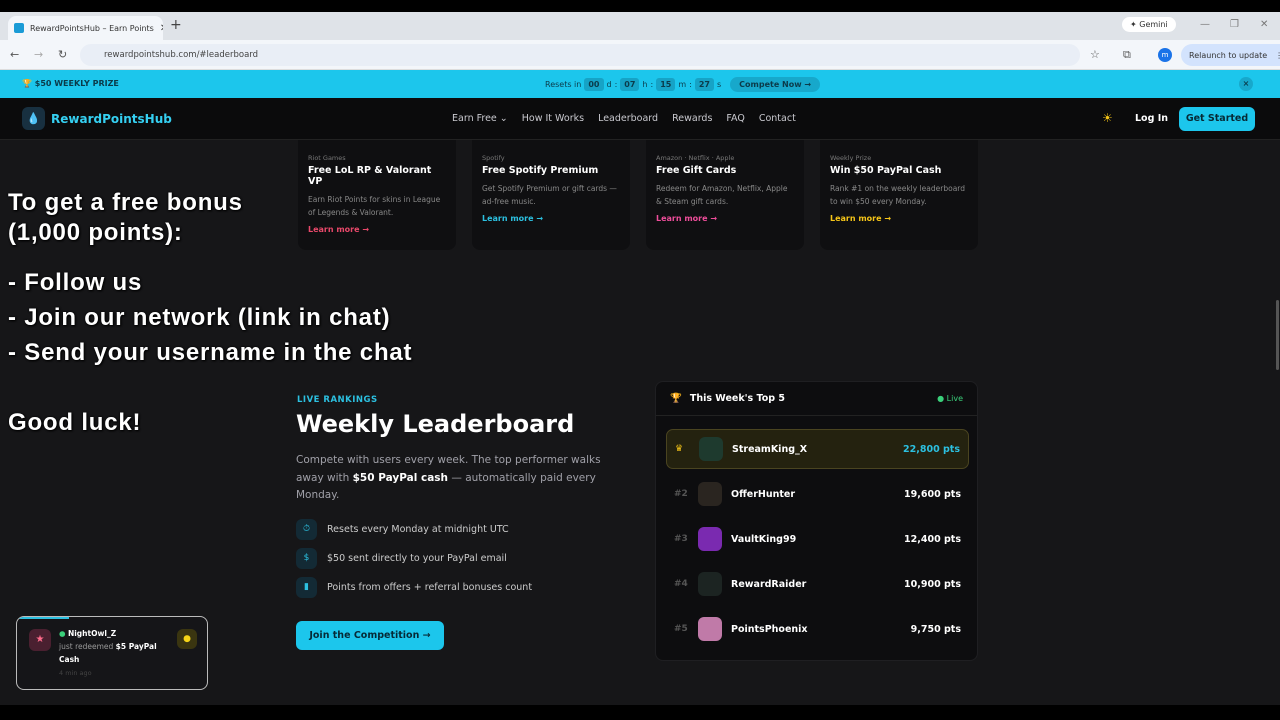 The width and height of the screenshot is (1280, 720). Describe the element at coordinates (39, 54) in the screenshot. I see `forward-icon: →` at that location.